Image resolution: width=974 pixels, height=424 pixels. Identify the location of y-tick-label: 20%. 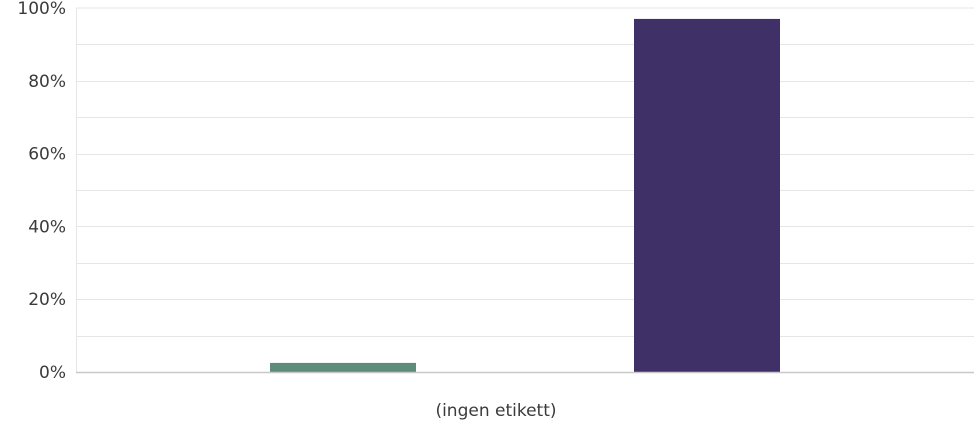
(47, 300).